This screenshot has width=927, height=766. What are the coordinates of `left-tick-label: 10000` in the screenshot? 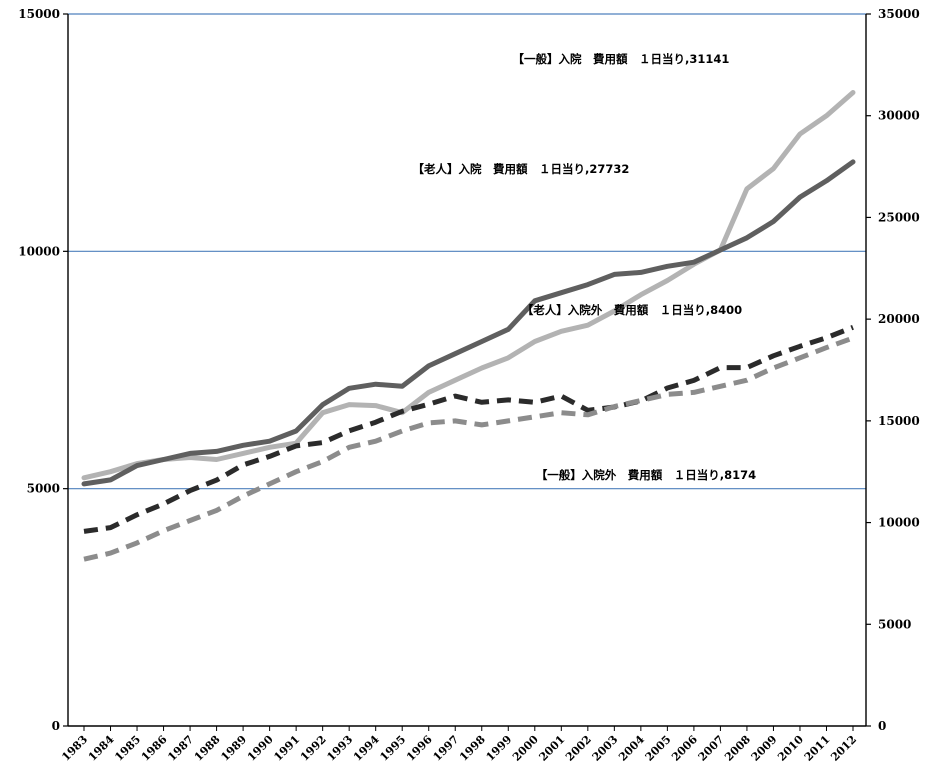 It's located at (39, 251).